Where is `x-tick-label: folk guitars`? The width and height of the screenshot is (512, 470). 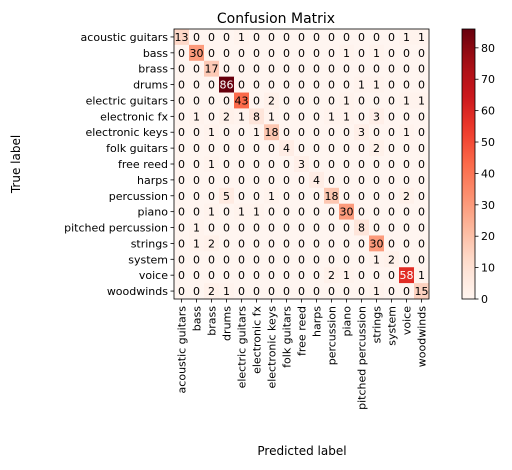
x-tick-label: folk guitars is located at coordinates (287, 337).